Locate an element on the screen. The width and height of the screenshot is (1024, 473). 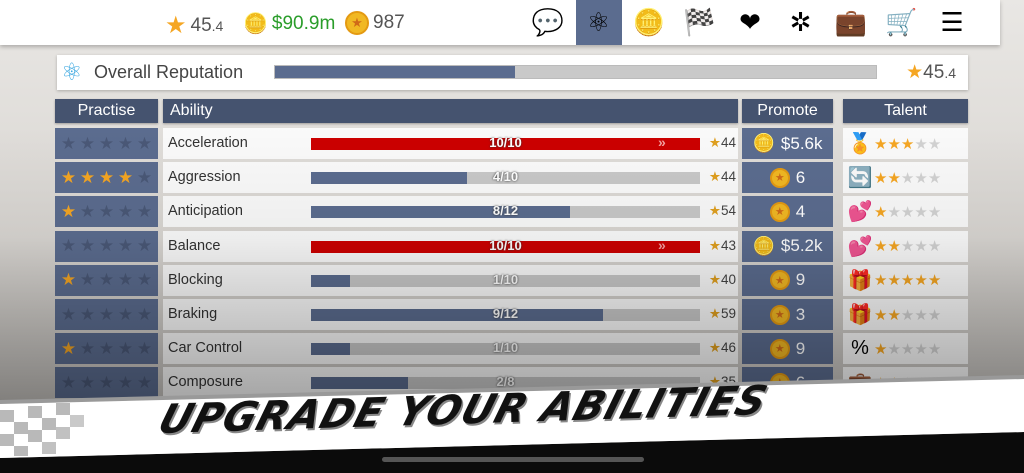
ability-fraction: 2/8 is located at coordinates (505, 382).